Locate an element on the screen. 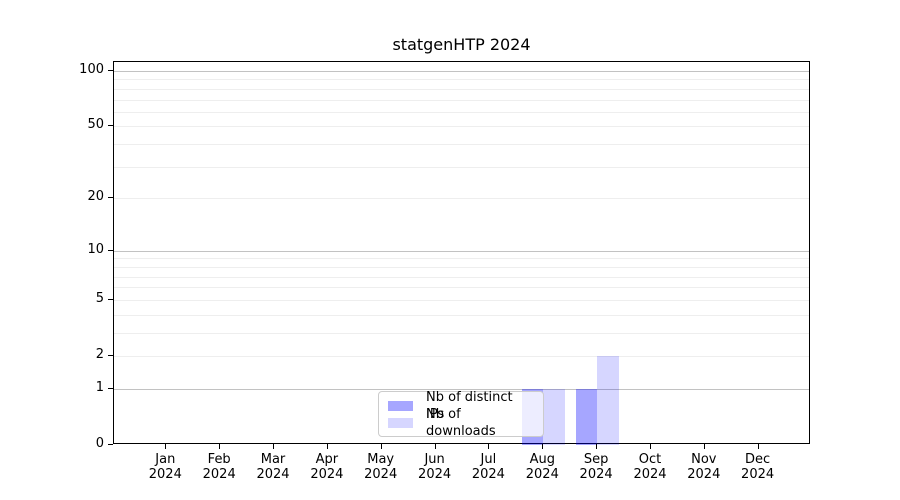 The height and width of the screenshot is (500, 900). y-tick-label: 5 is located at coordinates (99, 298).